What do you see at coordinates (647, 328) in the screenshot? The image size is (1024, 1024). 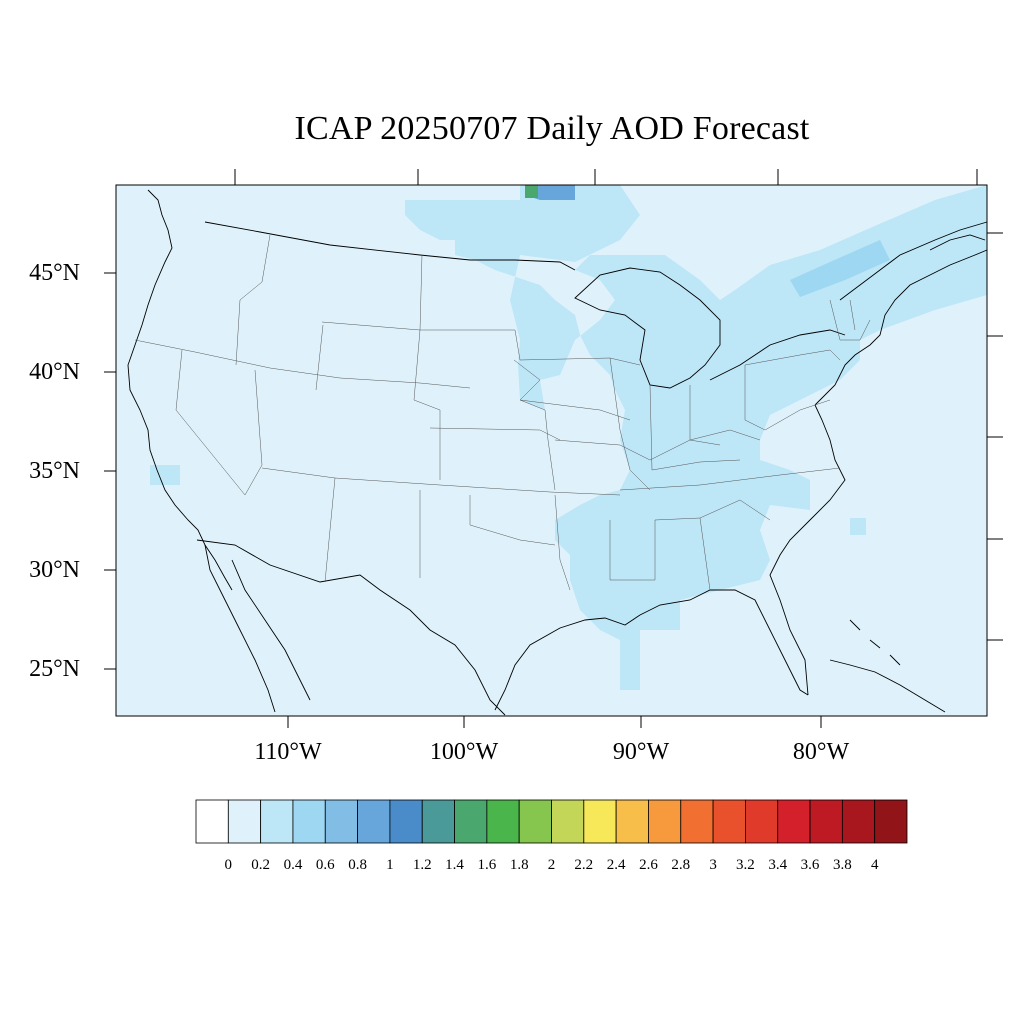 I see `great-lakes-outline` at bounding box center [647, 328].